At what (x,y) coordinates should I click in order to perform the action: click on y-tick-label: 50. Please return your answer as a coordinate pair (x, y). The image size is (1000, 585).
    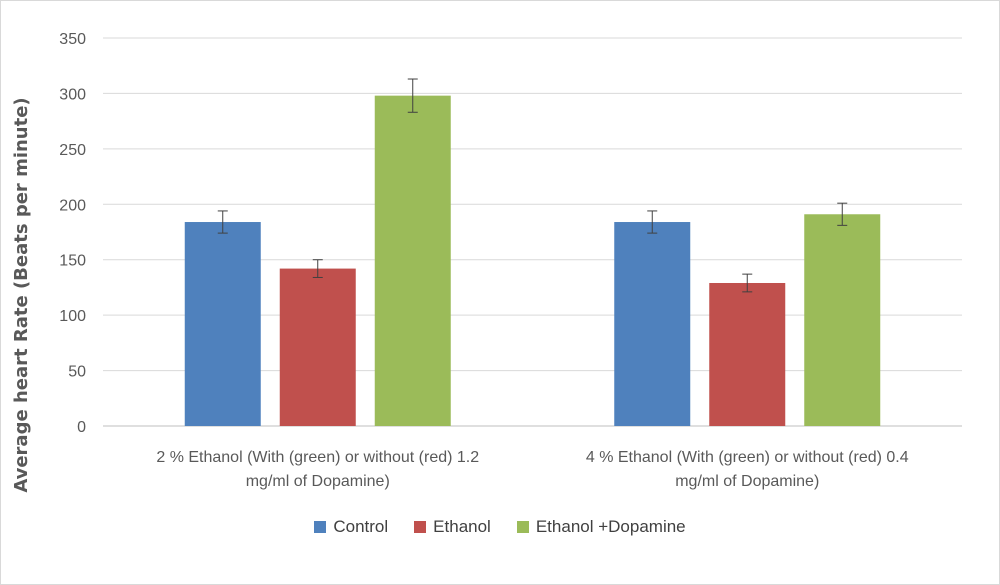
    Looking at the image, I should click on (77, 372).